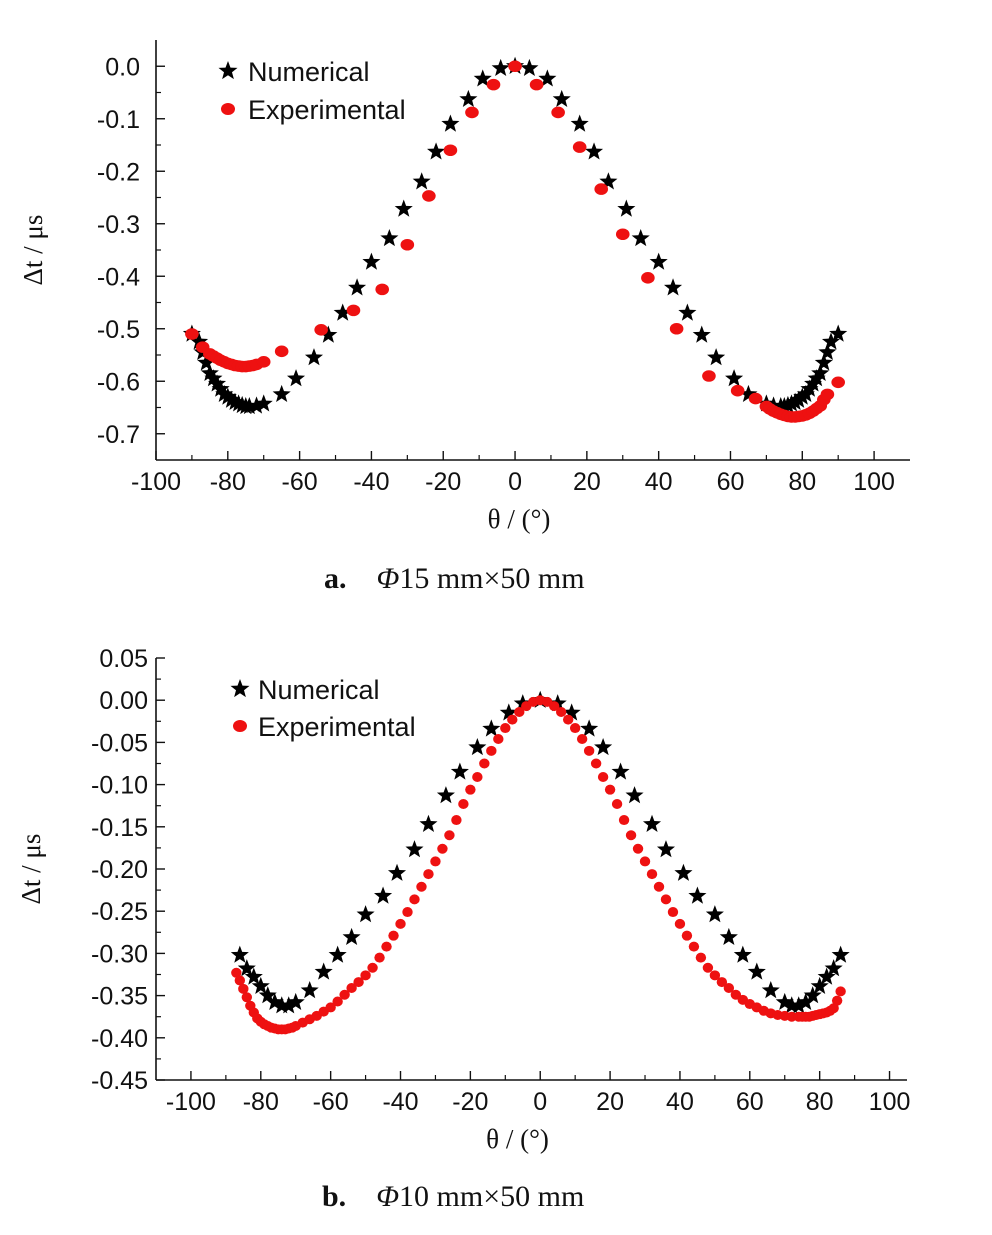  Describe the element at coordinates (119, 828) in the screenshot. I see `y-tick-label: -0.15` at that location.